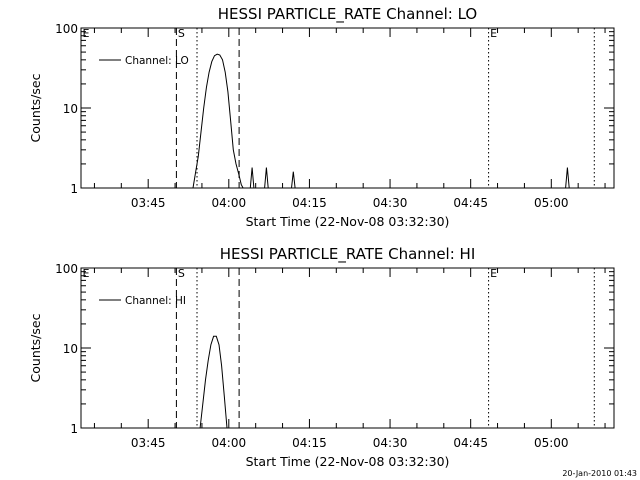 The height and width of the screenshot is (480, 640). Describe the element at coordinates (213, 382) in the screenshot. I see `series-line` at that location.